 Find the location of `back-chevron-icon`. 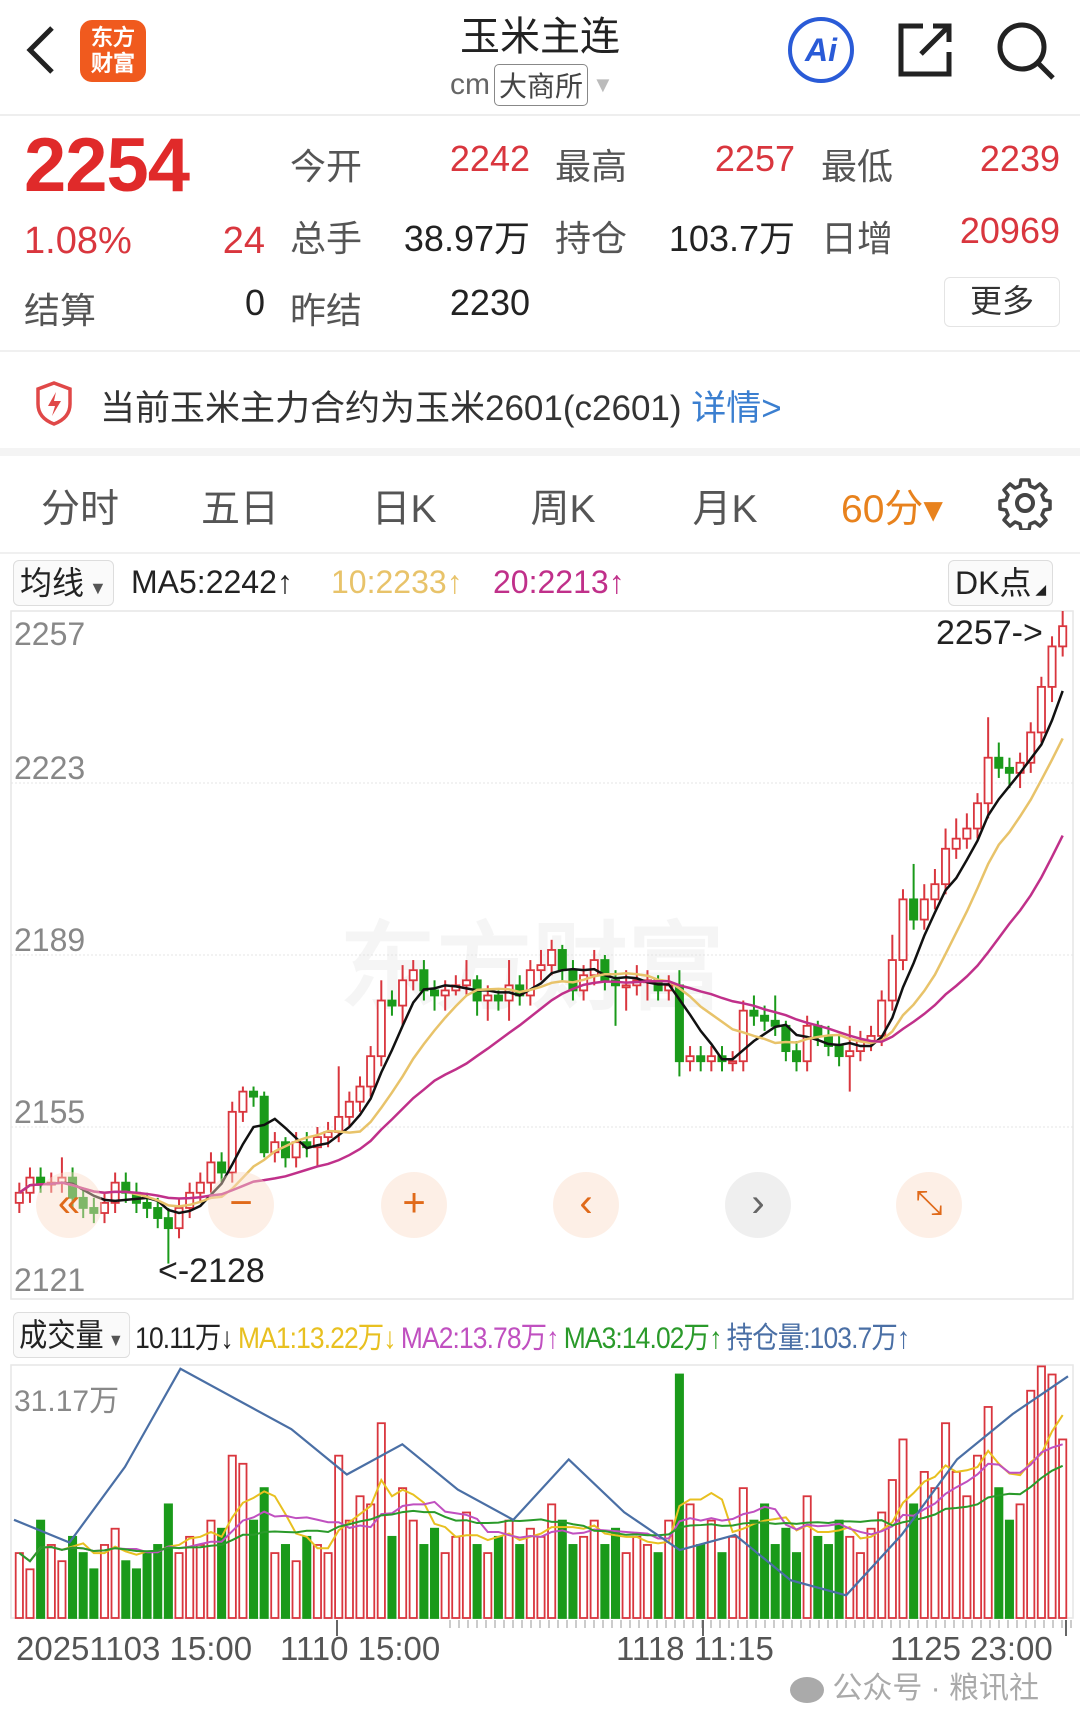

back-chevron-icon is located at coordinates (40, 50).